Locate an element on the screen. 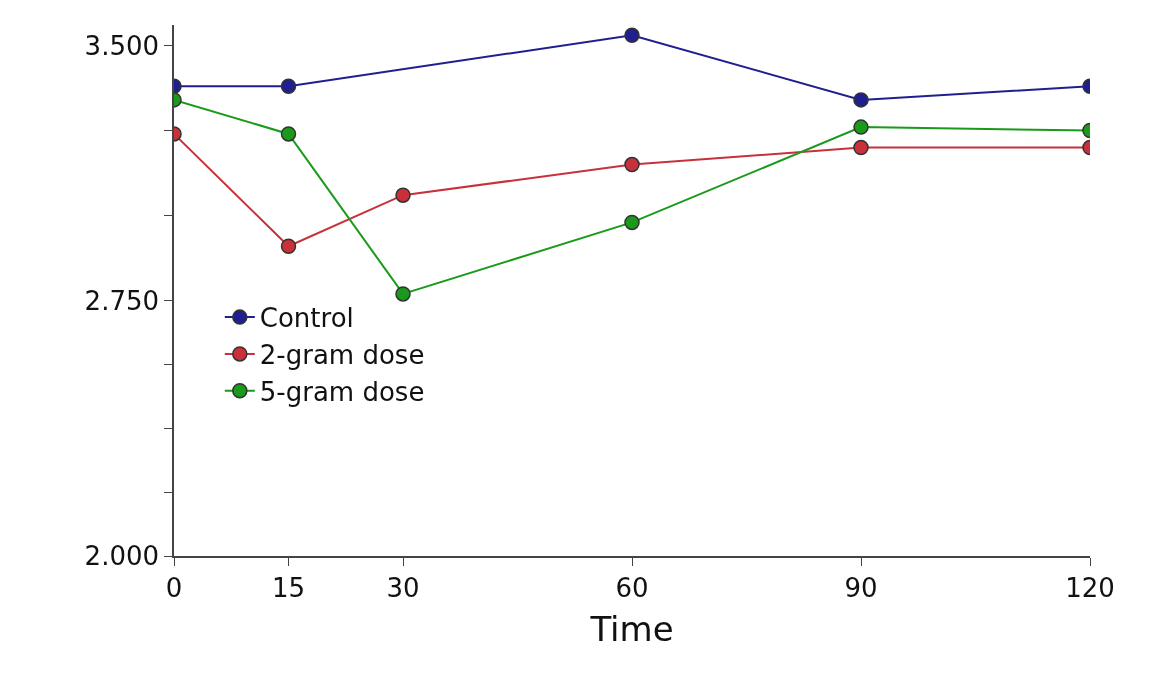  x-tick-label: 90 is located at coordinates (861, 587).